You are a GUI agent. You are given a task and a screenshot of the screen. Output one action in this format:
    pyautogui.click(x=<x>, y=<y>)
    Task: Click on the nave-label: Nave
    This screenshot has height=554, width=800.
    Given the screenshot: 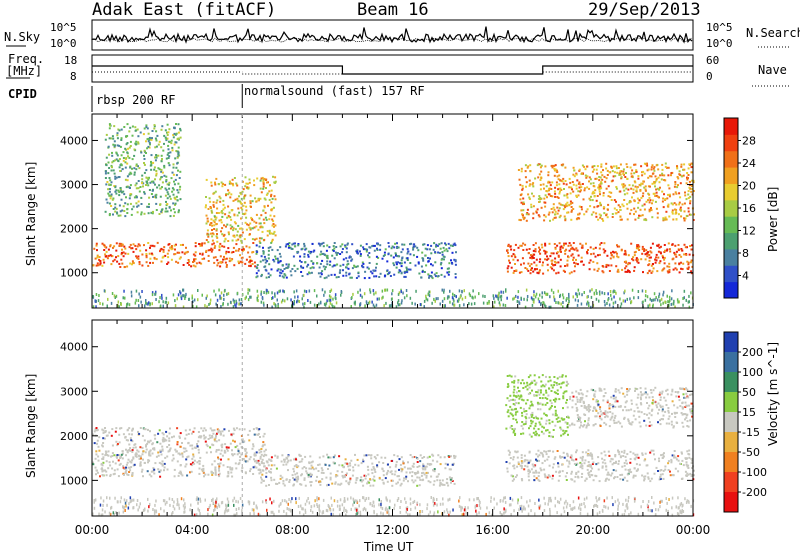 What is the action you would take?
    pyautogui.click(x=772, y=70)
    